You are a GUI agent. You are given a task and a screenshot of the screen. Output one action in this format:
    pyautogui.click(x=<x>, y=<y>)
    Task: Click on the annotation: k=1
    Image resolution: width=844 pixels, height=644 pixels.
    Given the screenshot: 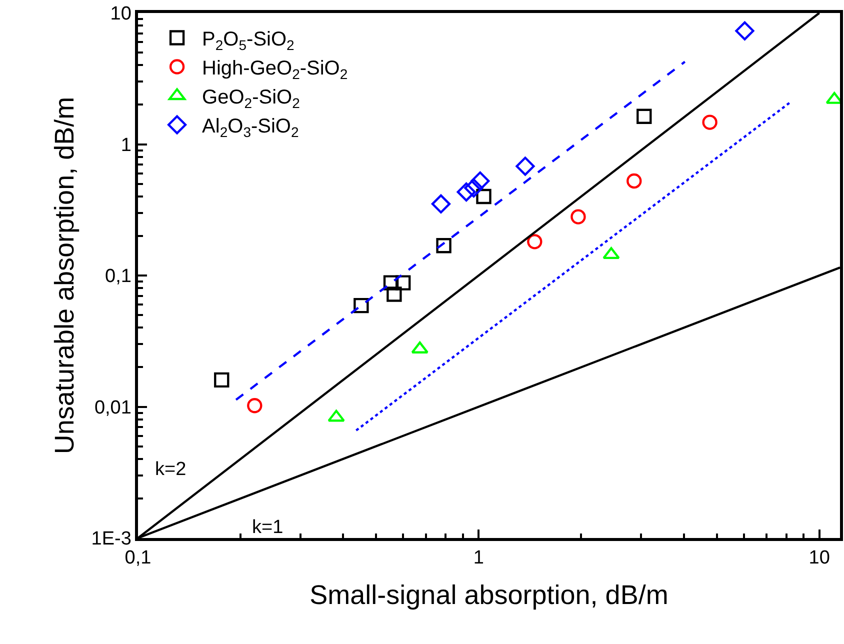 What is the action you would take?
    pyautogui.click(x=268, y=527)
    